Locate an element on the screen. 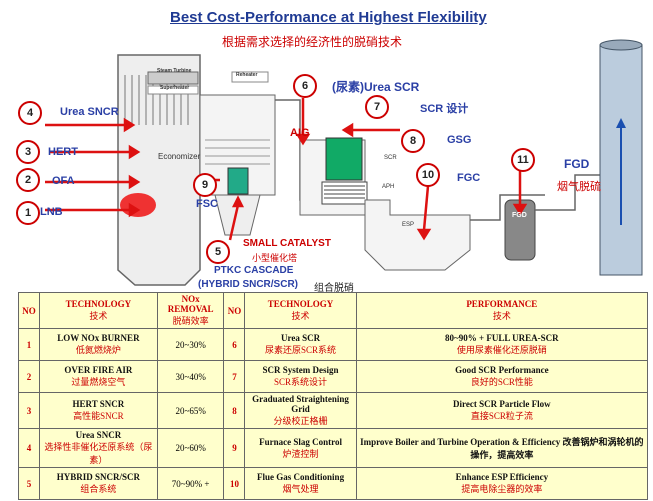  marker-8: 8 is located at coordinates (413, 141).